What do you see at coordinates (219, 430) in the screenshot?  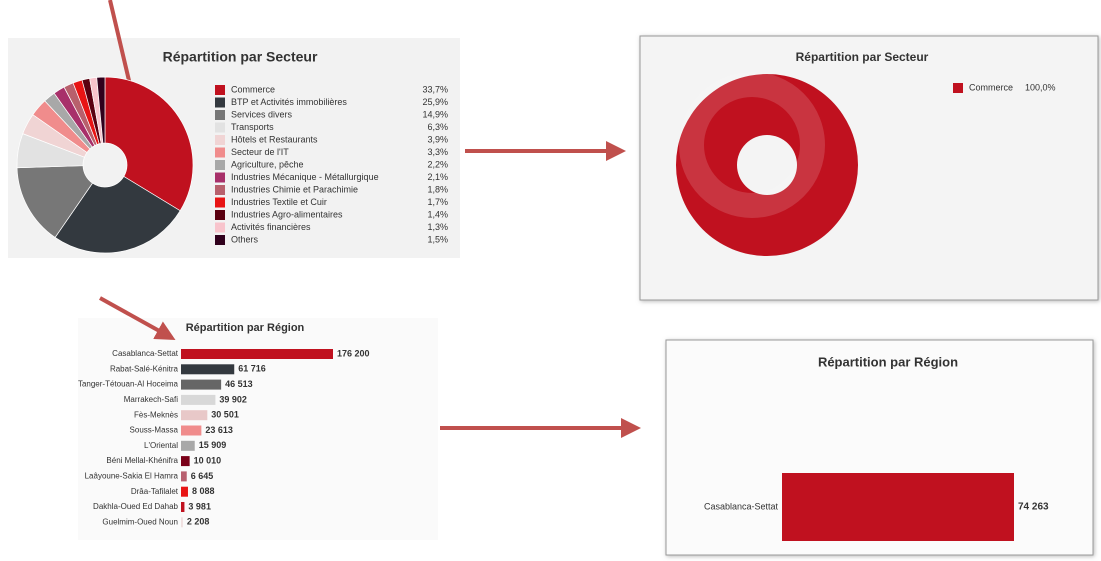 I see `bar-value: 23 613` at bounding box center [219, 430].